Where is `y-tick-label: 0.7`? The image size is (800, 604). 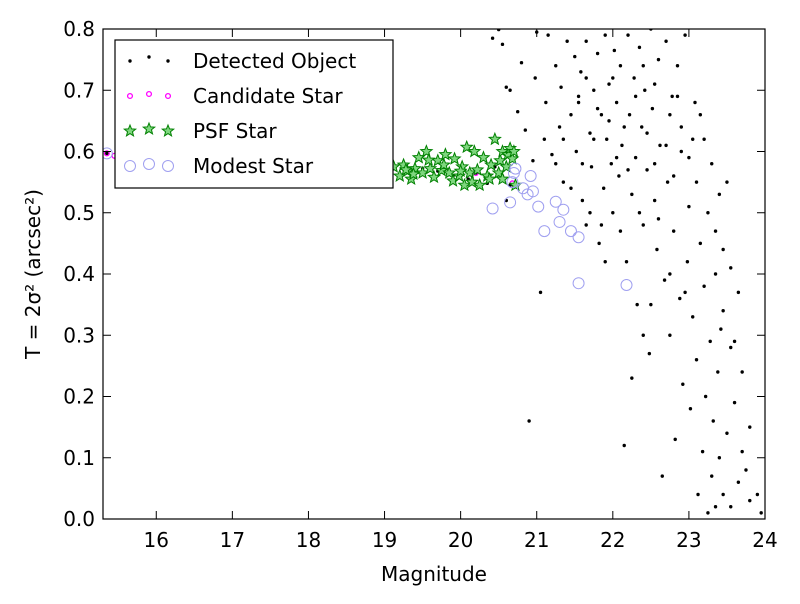 y-tick-label: 0.7 is located at coordinates (79, 90).